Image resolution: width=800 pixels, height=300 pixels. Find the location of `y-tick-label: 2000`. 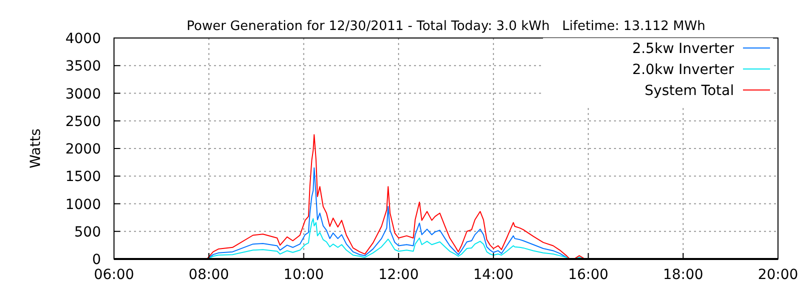

y-tick-label: 2000 is located at coordinates (83, 150).